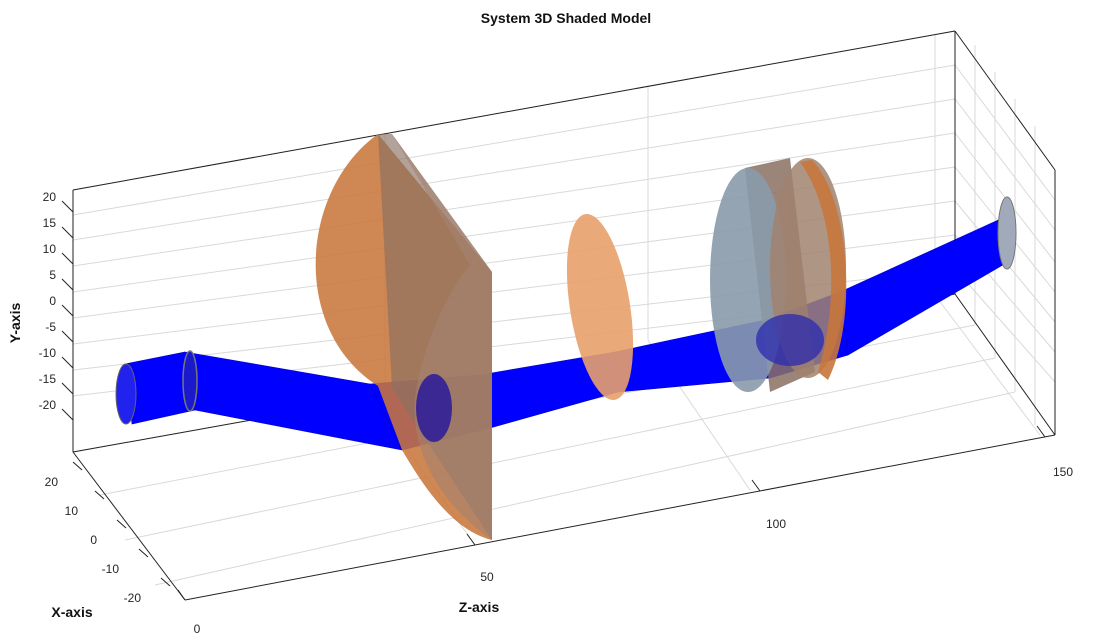 This screenshot has width=1093, height=642. Describe the element at coordinates (50, 223) in the screenshot. I see `y-tick-label: 15` at that location.